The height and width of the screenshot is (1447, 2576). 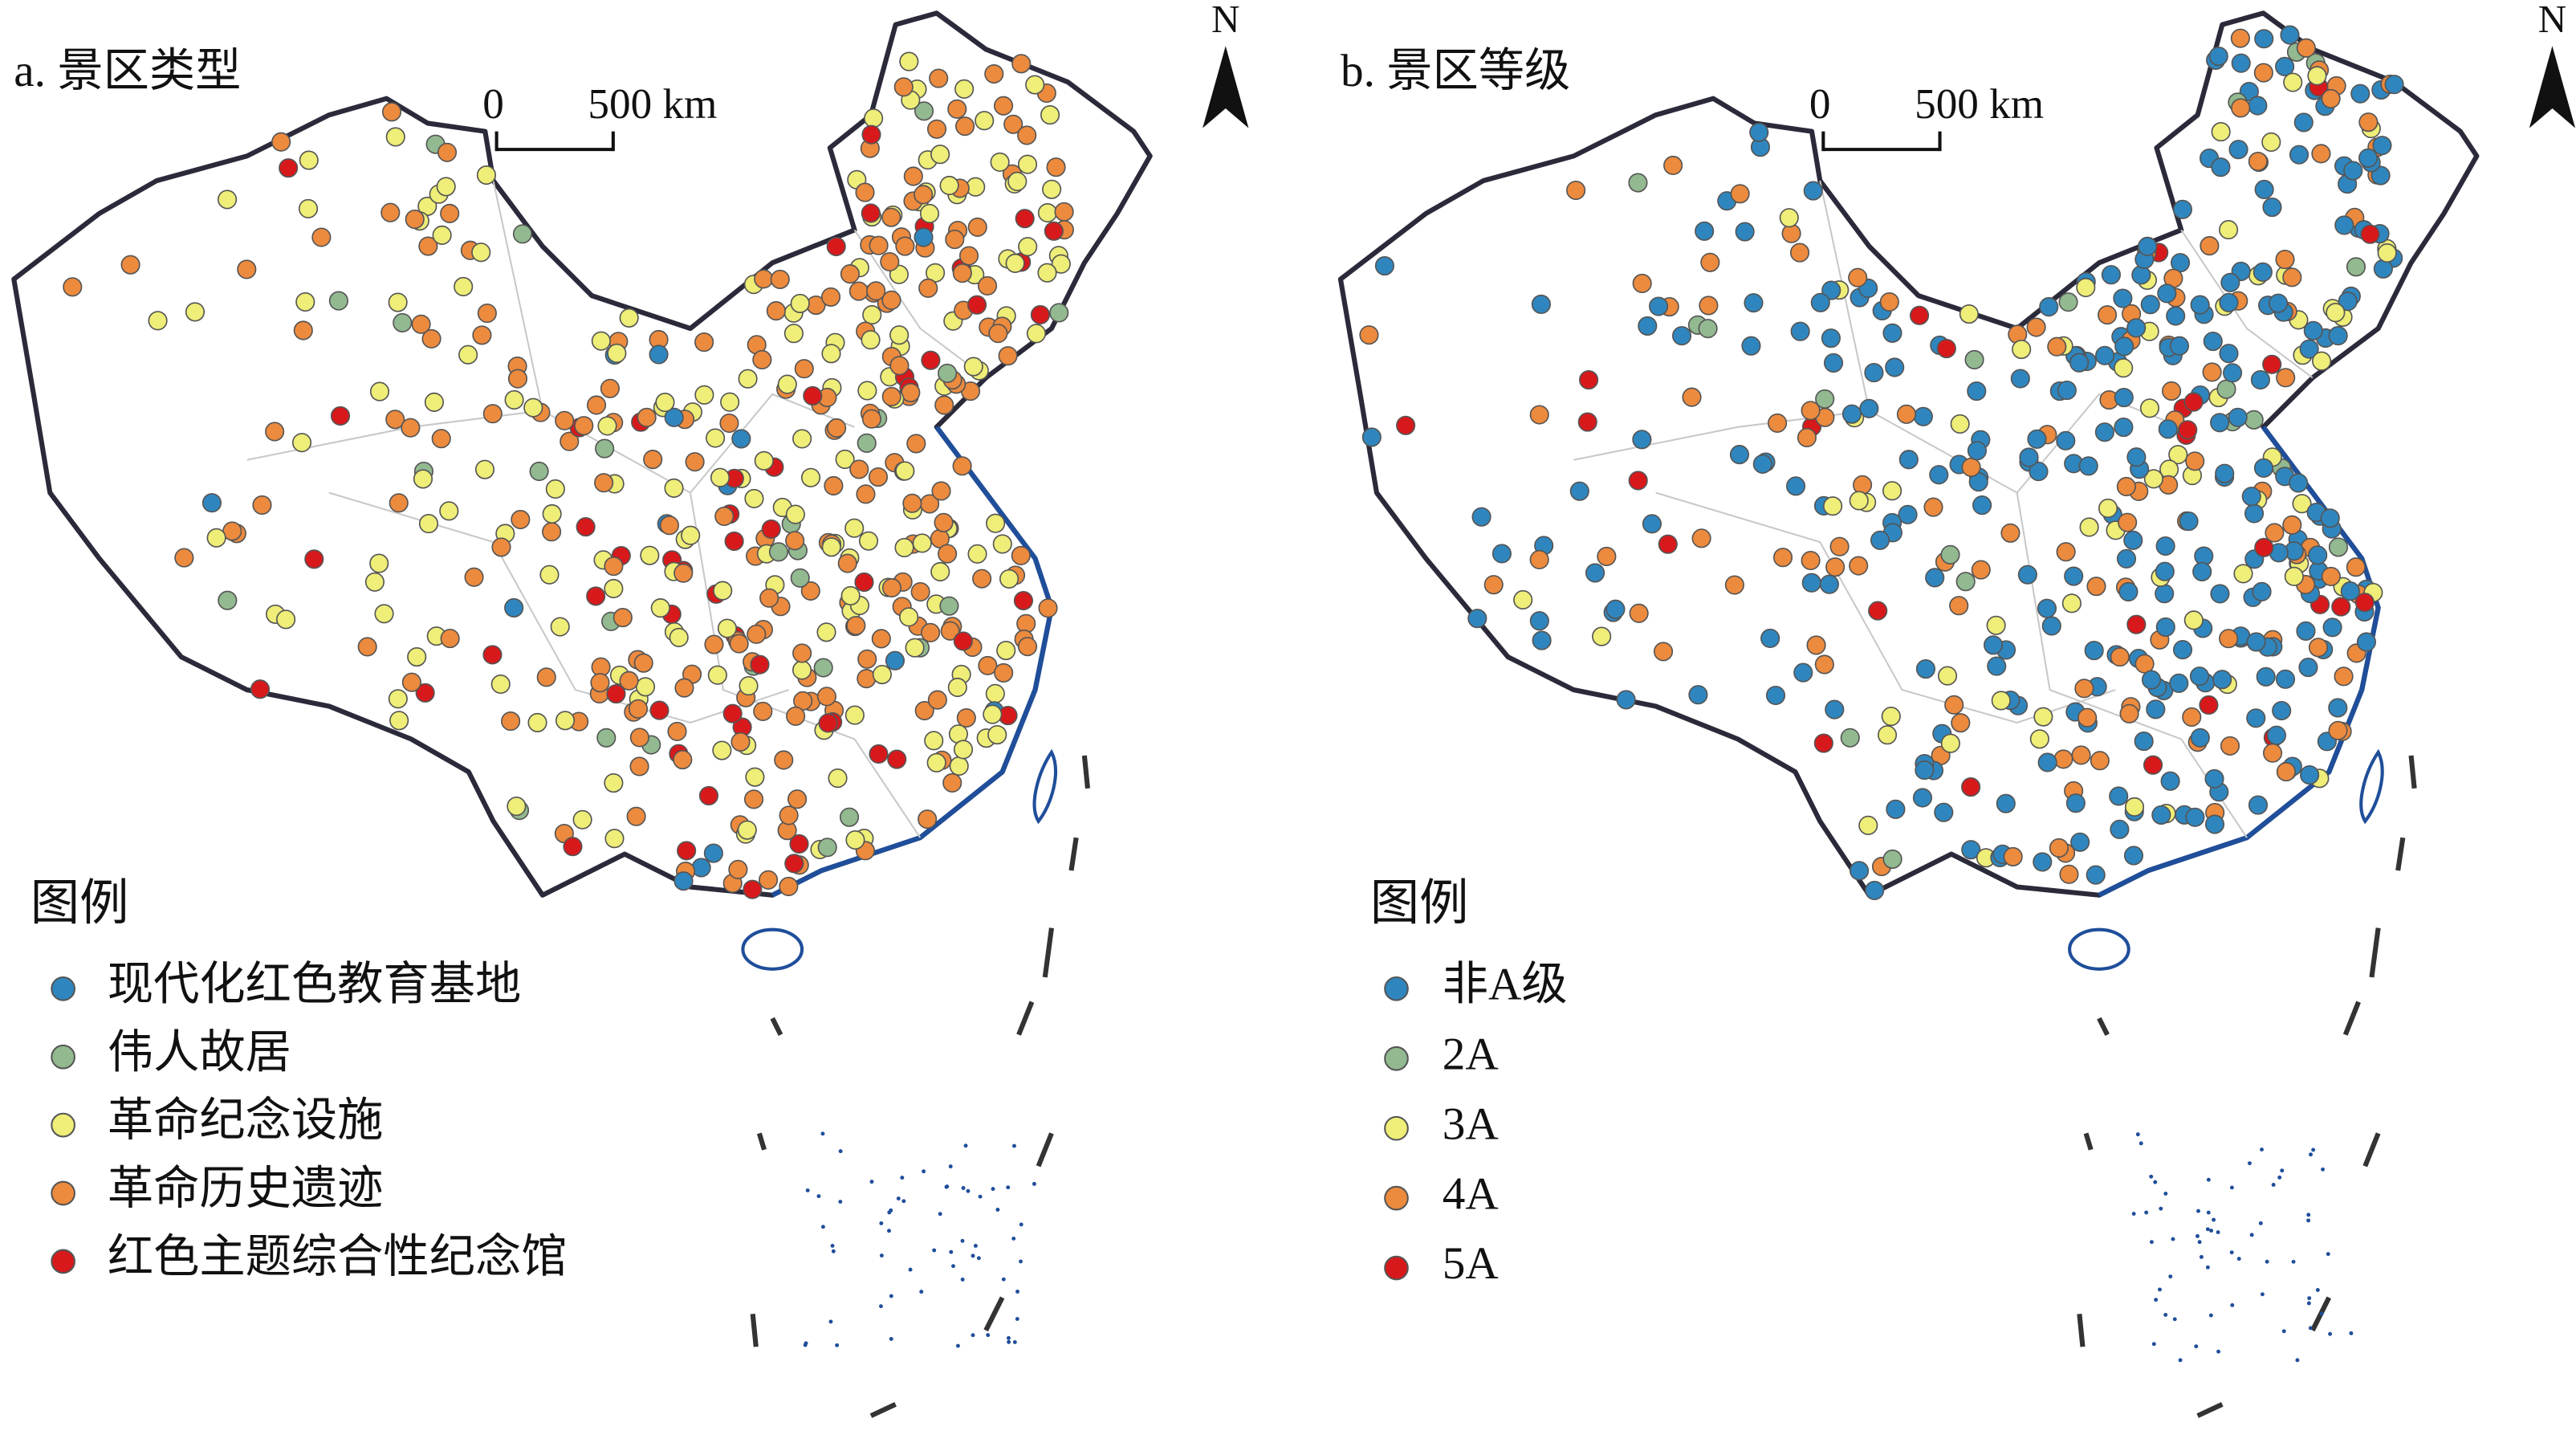 What do you see at coordinates (920, 304) in the screenshot?
I see `province-border` at bounding box center [920, 304].